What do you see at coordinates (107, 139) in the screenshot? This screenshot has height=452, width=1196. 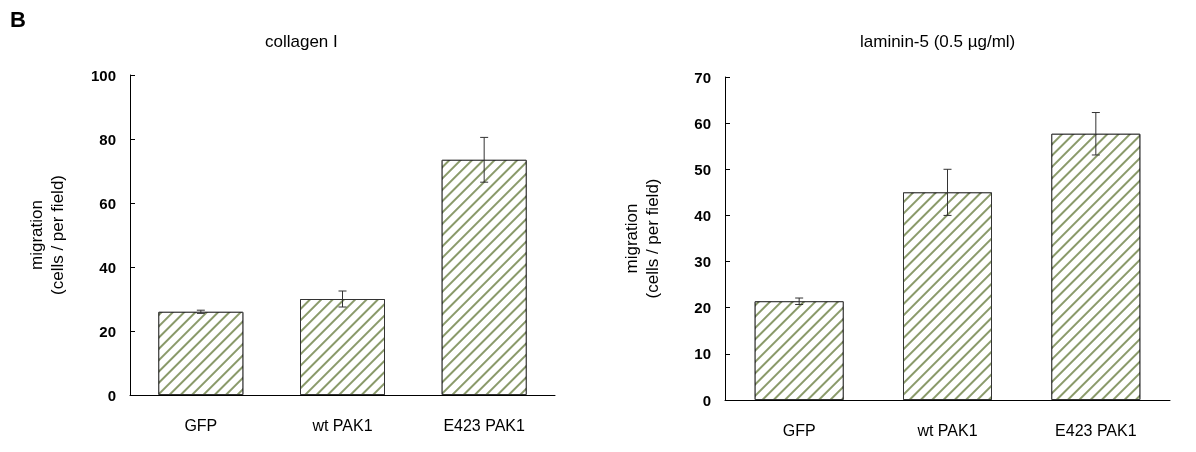 I see `y-tick-label: 80` at bounding box center [107, 139].